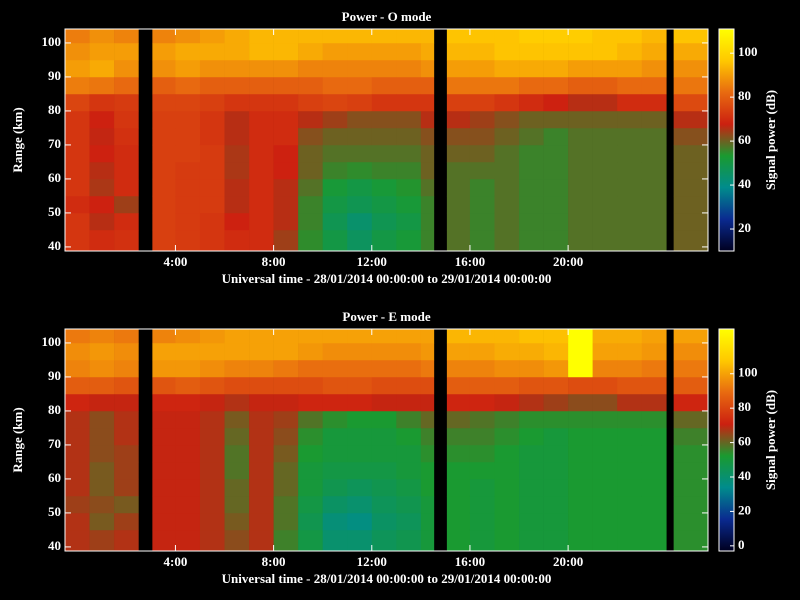 Image resolution: width=800 pixels, height=600 pixels. Describe the element at coordinates (744, 509) in the screenshot. I see `colorbar-tick-label: 20` at that location.